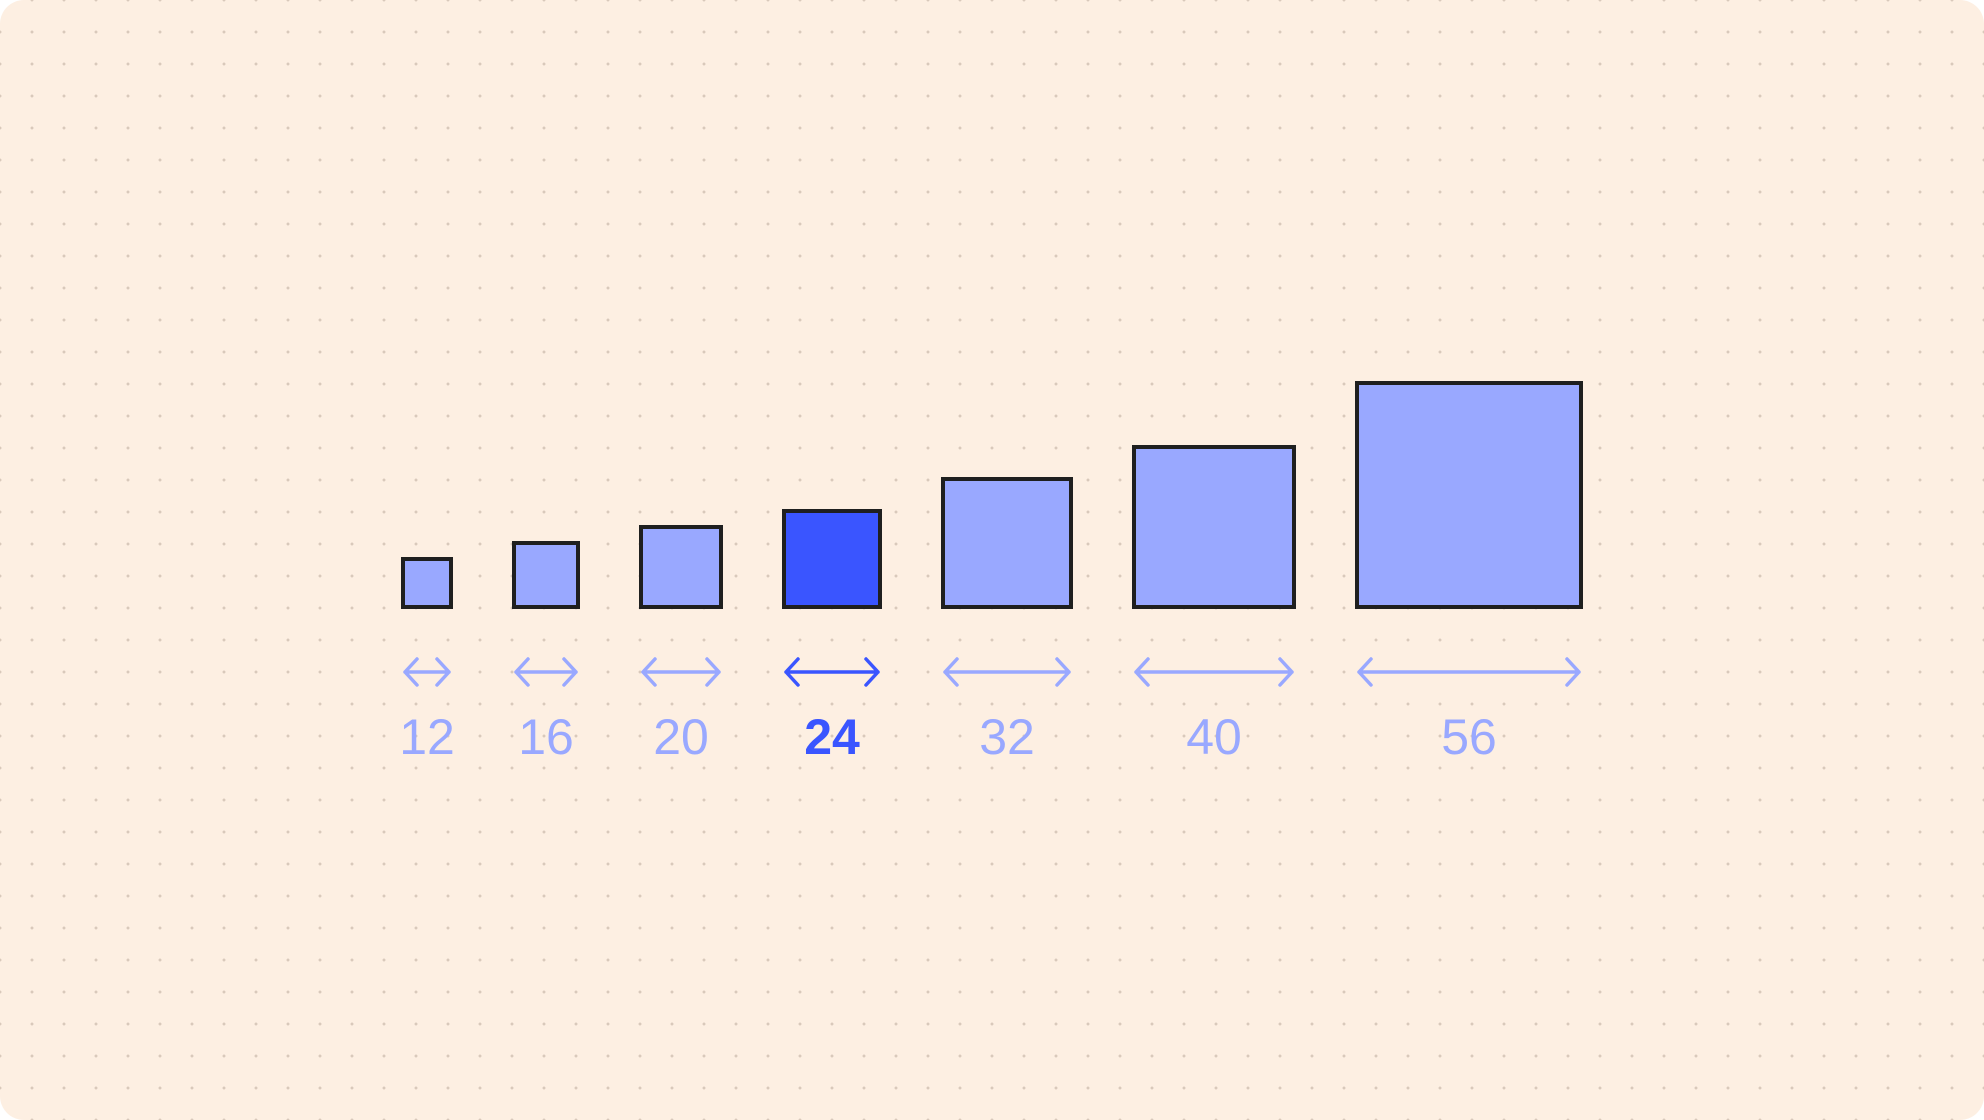 The image size is (1984, 1120). Describe the element at coordinates (681, 737) in the screenshot. I see `size-label: 20` at that location.